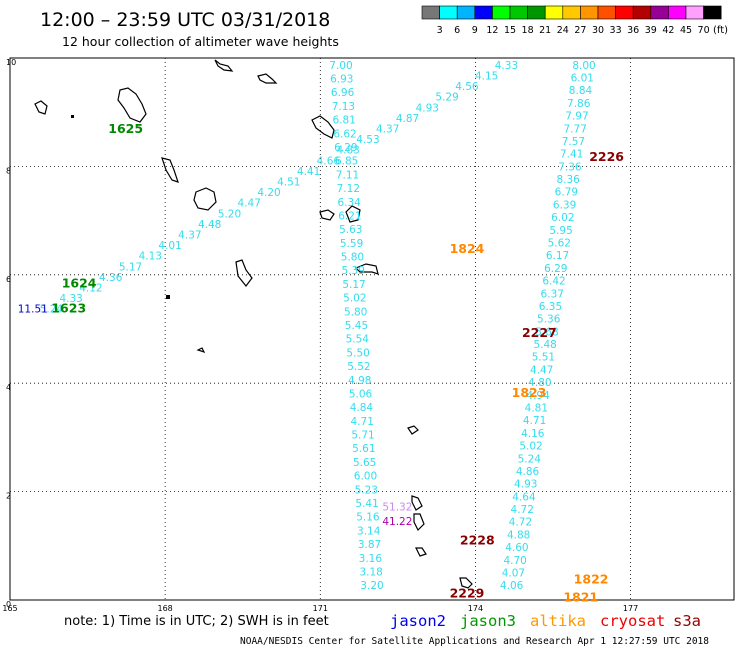  Describe the element at coordinates (488, 621) in the screenshot. I see `satellite-label: jason3` at that location.